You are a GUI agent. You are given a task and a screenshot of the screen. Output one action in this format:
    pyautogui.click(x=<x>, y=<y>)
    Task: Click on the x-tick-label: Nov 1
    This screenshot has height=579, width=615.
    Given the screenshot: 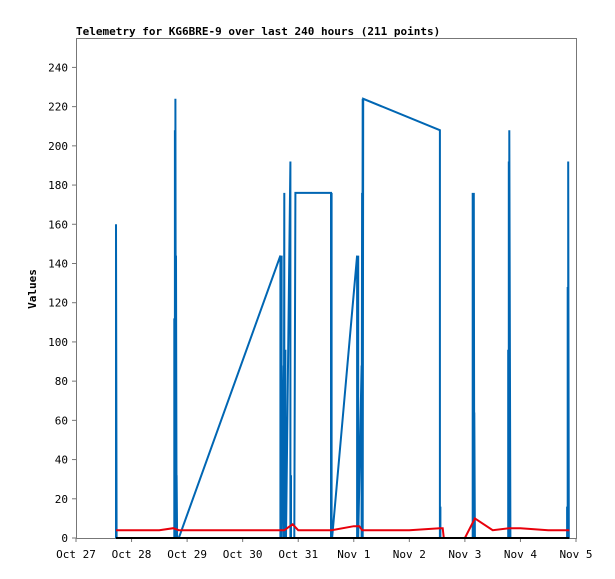 What is the action you would take?
    pyautogui.click(x=353, y=554)
    